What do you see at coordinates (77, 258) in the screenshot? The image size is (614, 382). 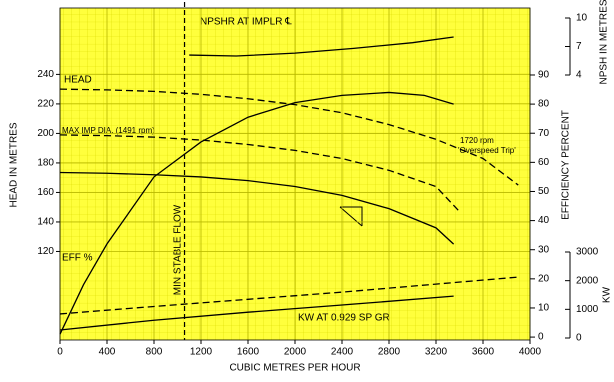 I see `annotation: EFF %` at bounding box center [77, 258].